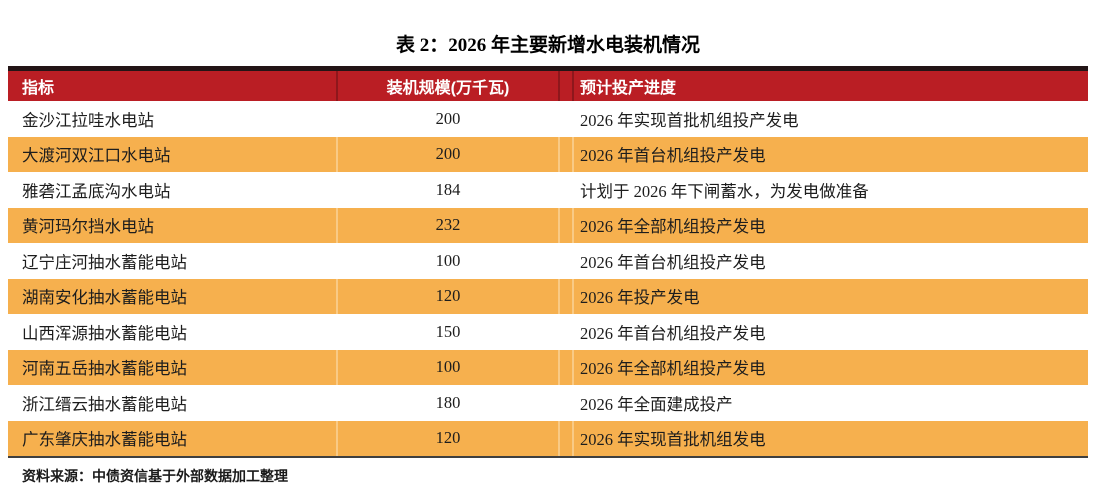  What do you see at coordinates (823, 296) in the screenshot?
I see `cell-progress: 2026 年投产发电` at bounding box center [823, 296].